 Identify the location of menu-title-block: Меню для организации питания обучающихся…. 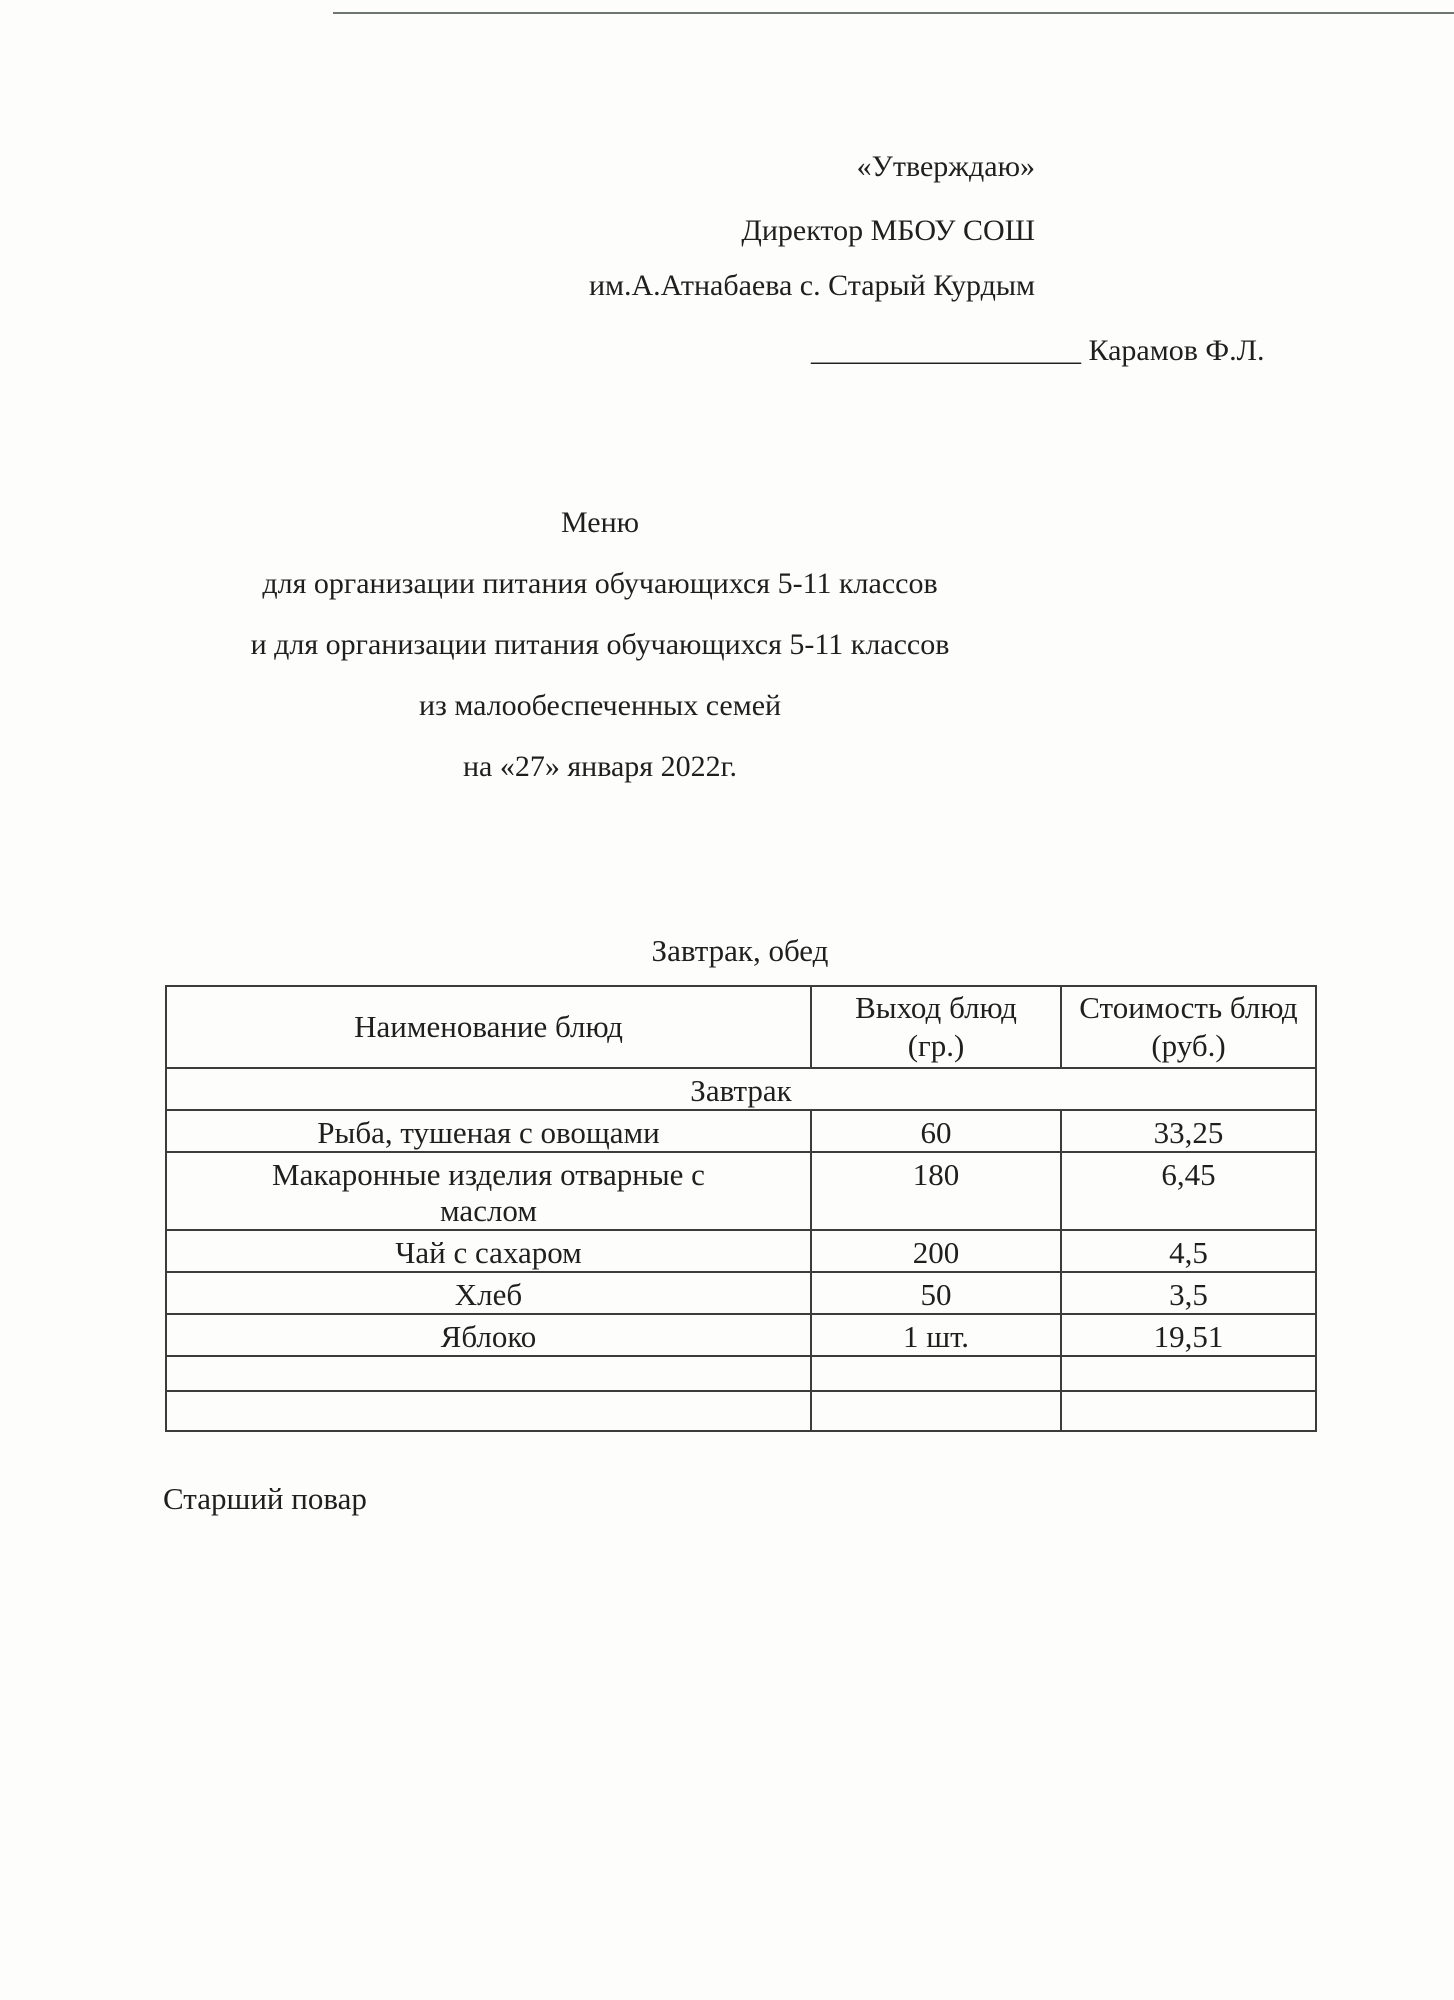
(600, 655).